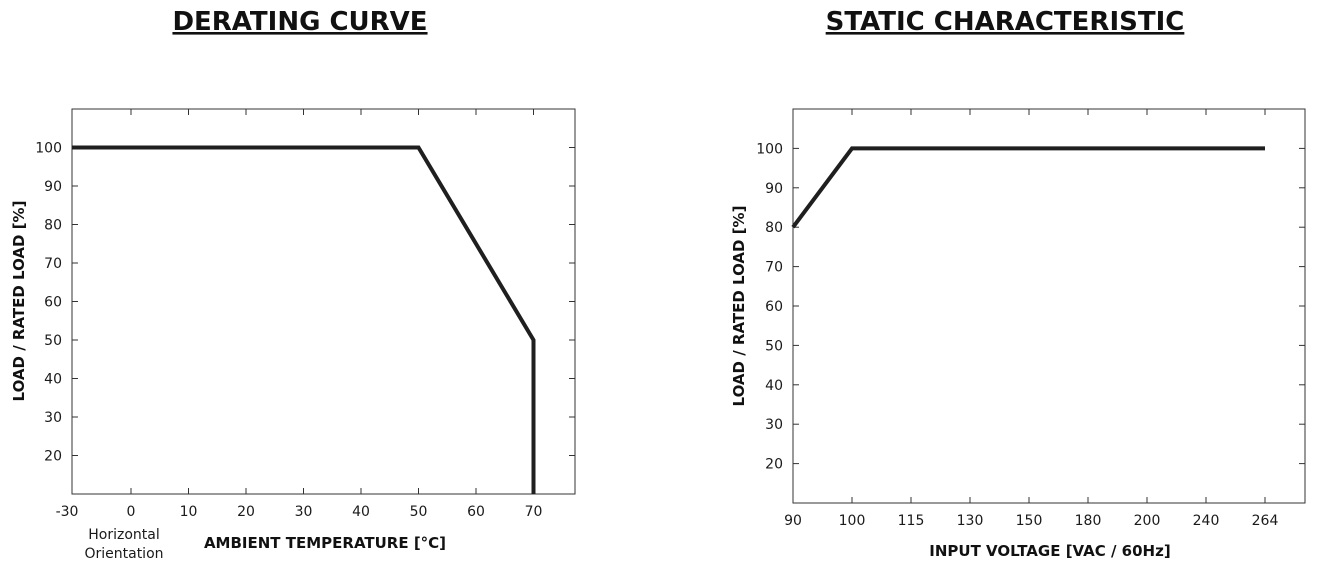 This screenshot has width=1323, height=576. I want to click on chart1-ytick-label: 90, so click(53, 187).